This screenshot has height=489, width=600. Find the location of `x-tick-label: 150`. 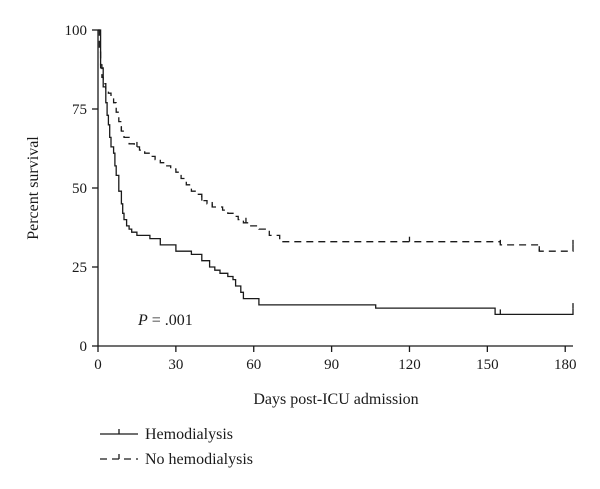

x-tick-label: 150 is located at coordinates (487, 365).